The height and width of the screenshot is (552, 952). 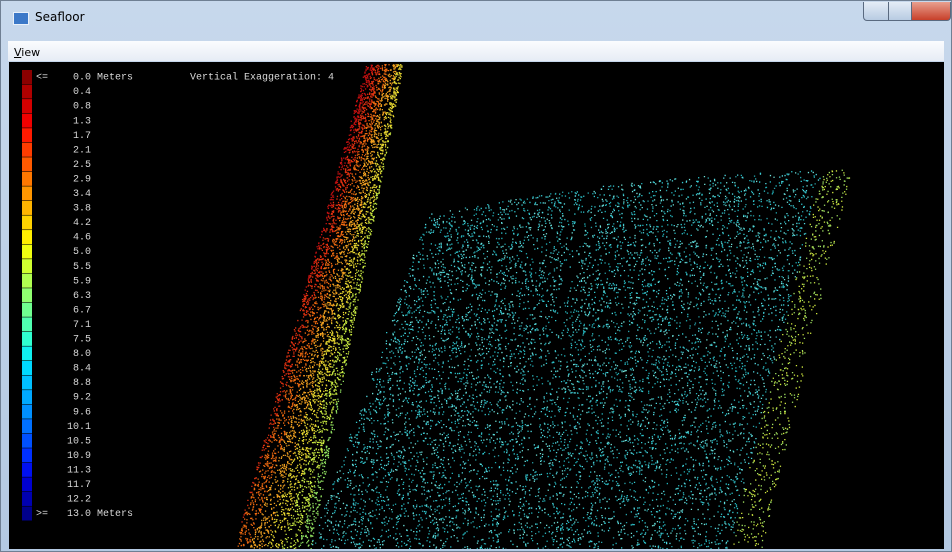 What do you see at coordinates (79, 456) in the screenshot?
I see `legend-label: 10.9` at bounding box center [79, 456].